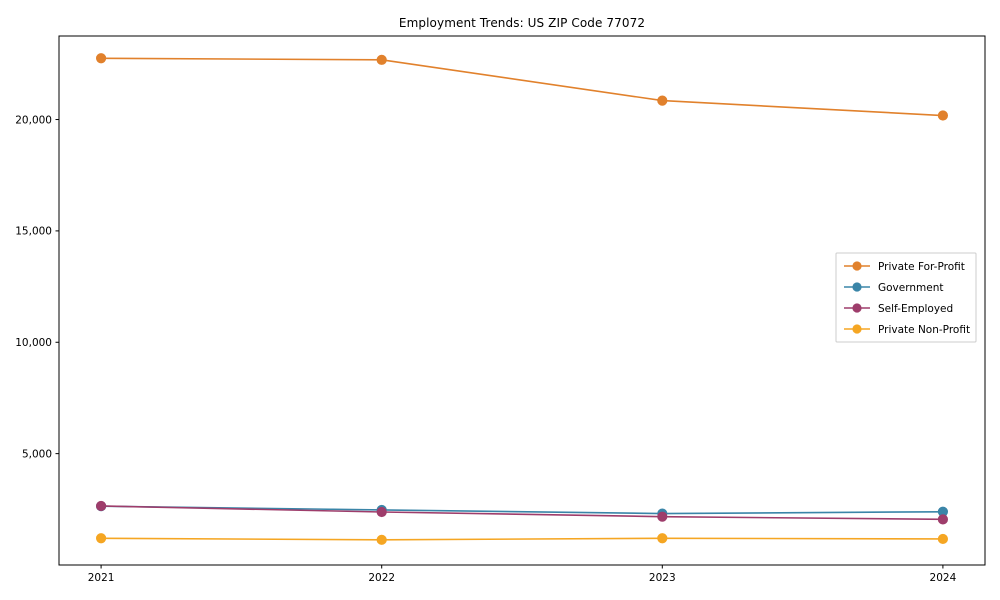  I want to click on legend-box, so click(906, 297).